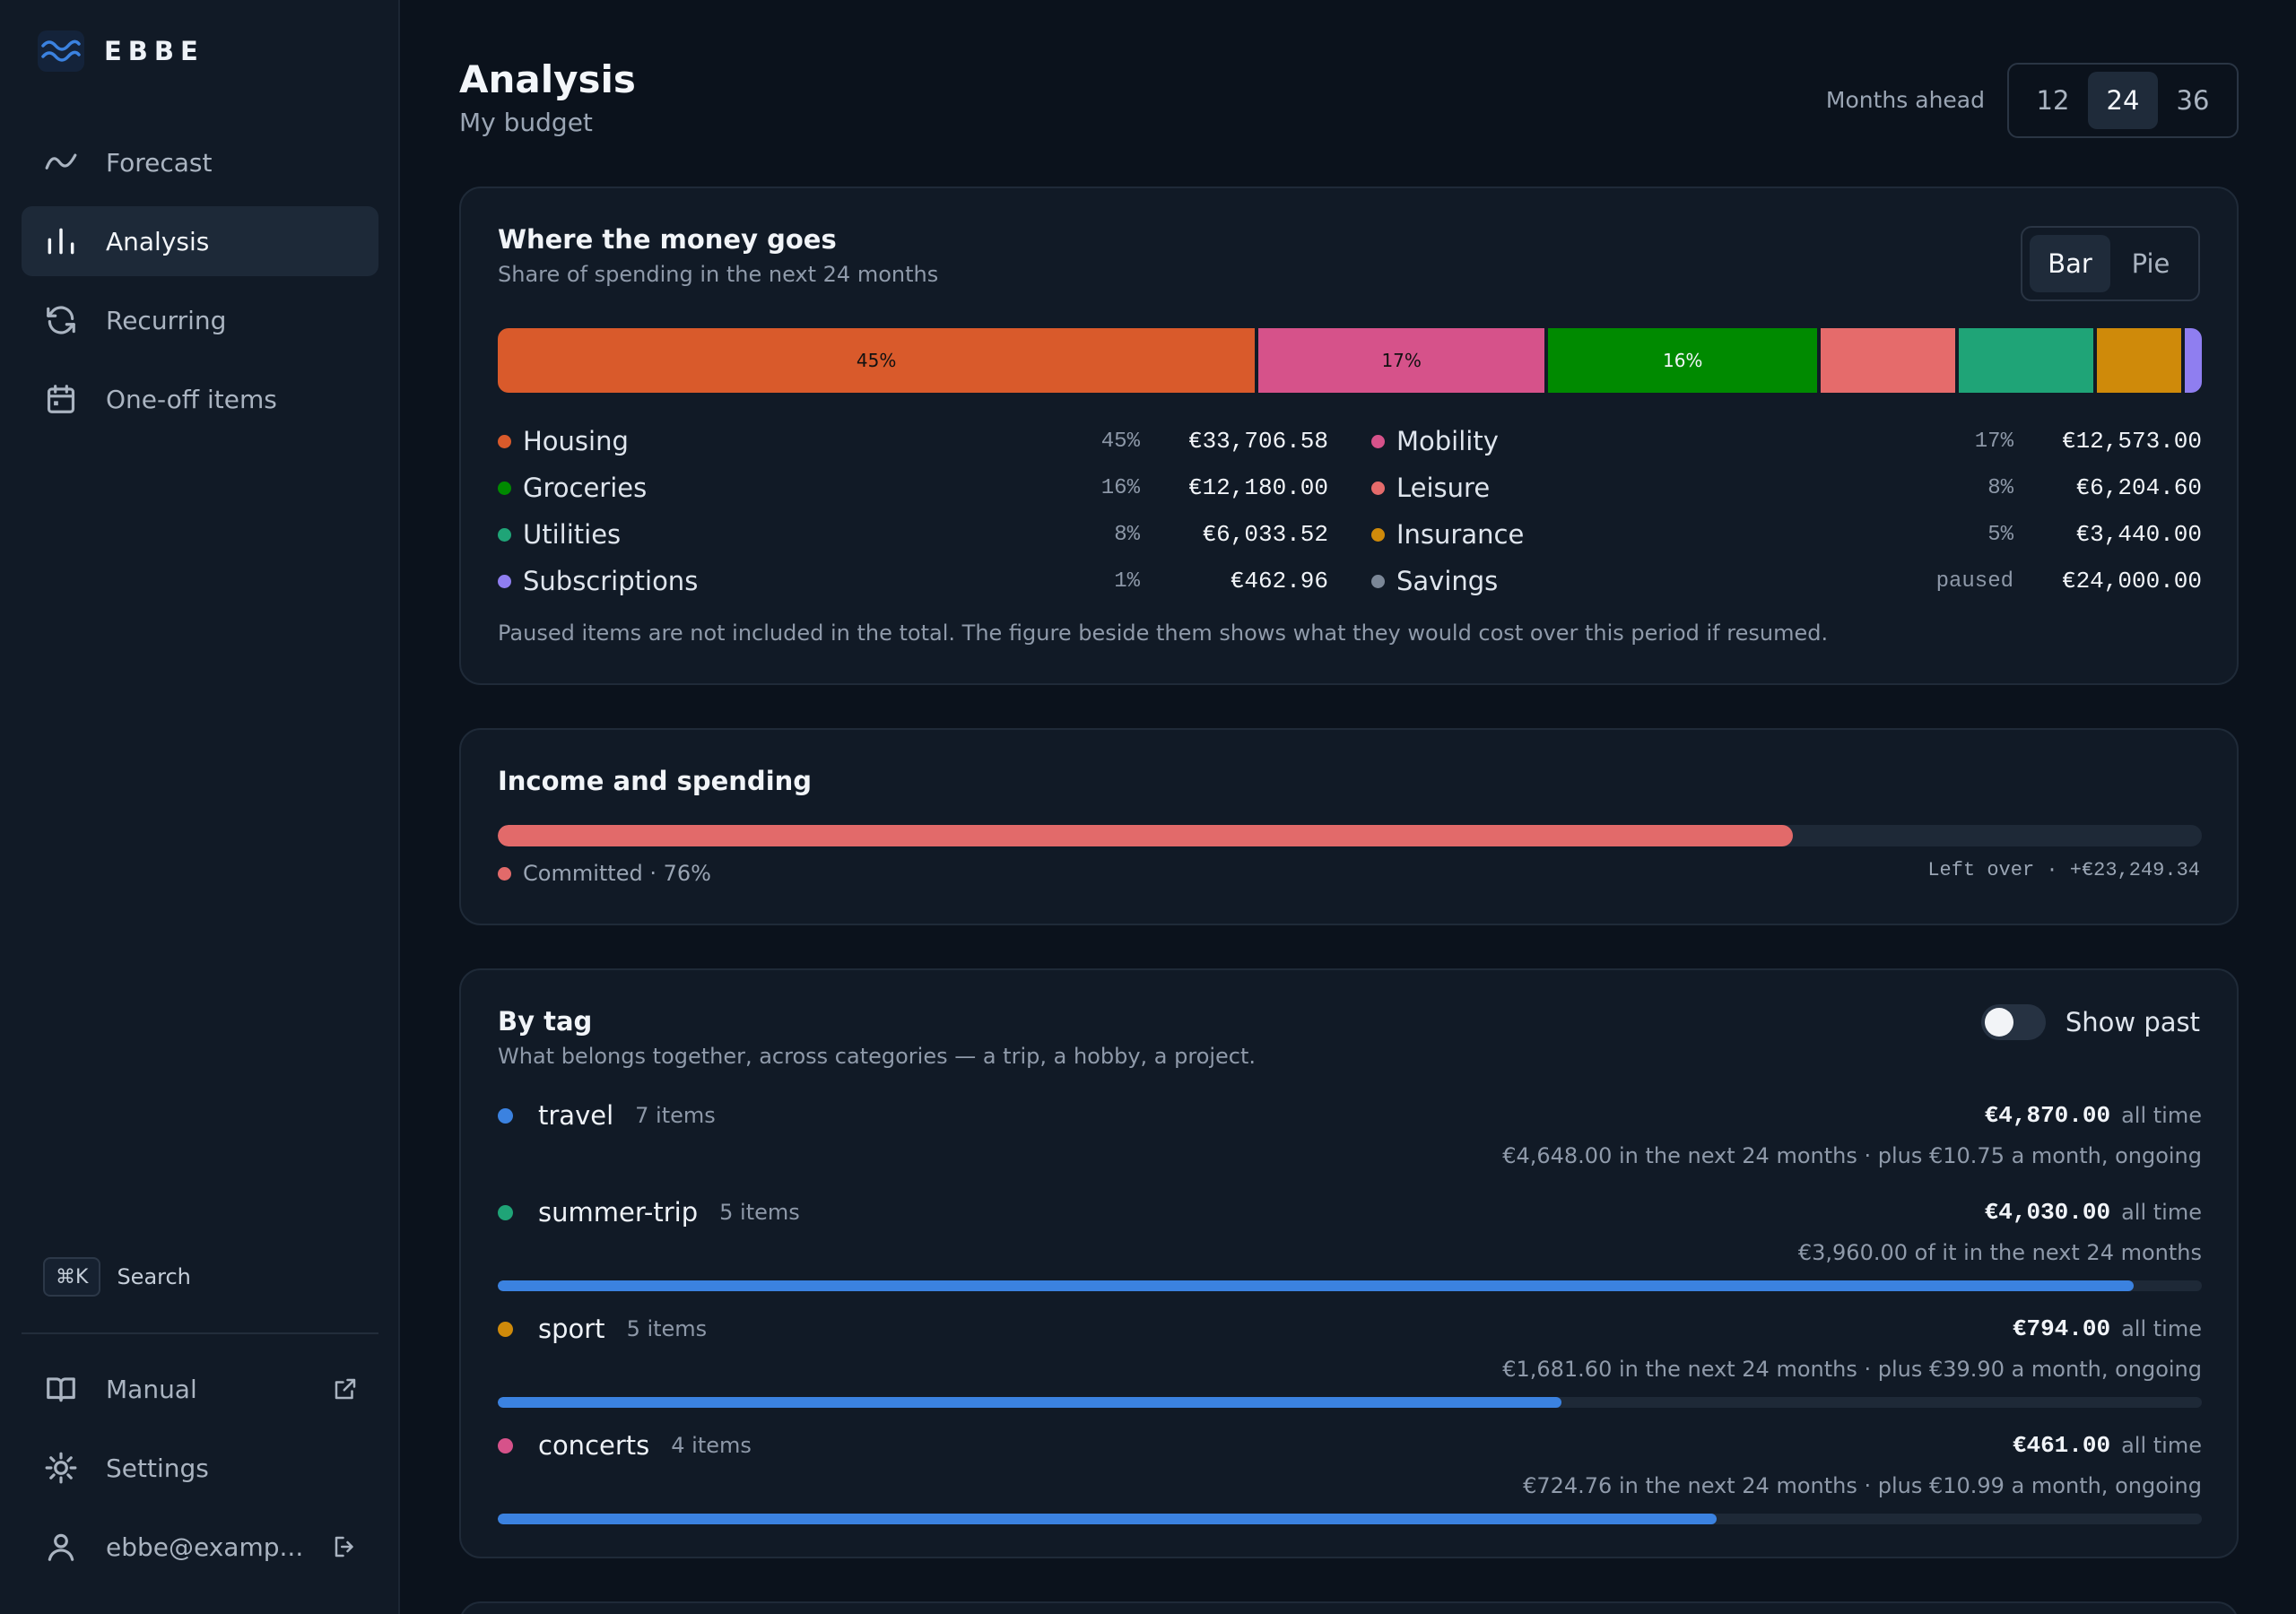  What do you see at coordinates (1447, 441) in the screenshot?
I see `legend-category: Mobility` at bounding box center [1447, 441].